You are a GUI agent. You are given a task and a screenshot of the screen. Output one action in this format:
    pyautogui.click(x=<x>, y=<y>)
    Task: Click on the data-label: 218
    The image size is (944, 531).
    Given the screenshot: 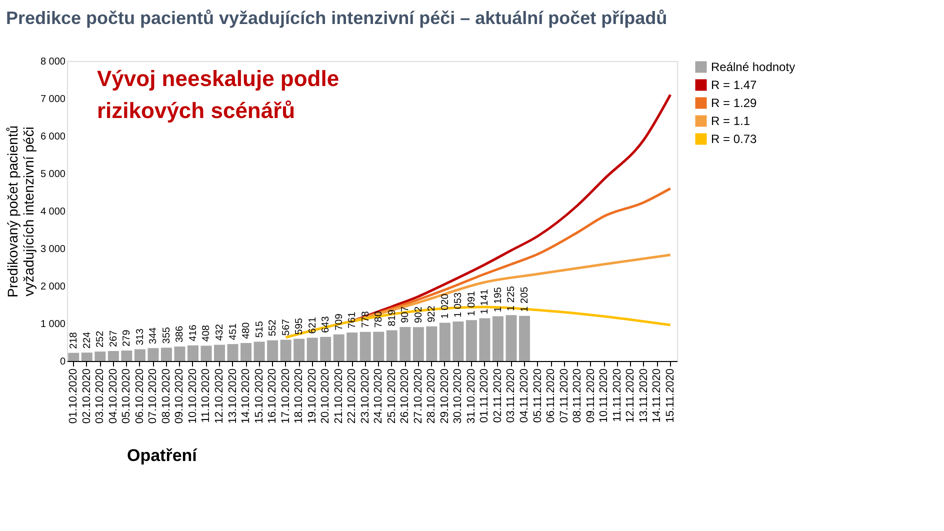 What is the action you would take?
    pyautogui.click(x=74, y=340)
    